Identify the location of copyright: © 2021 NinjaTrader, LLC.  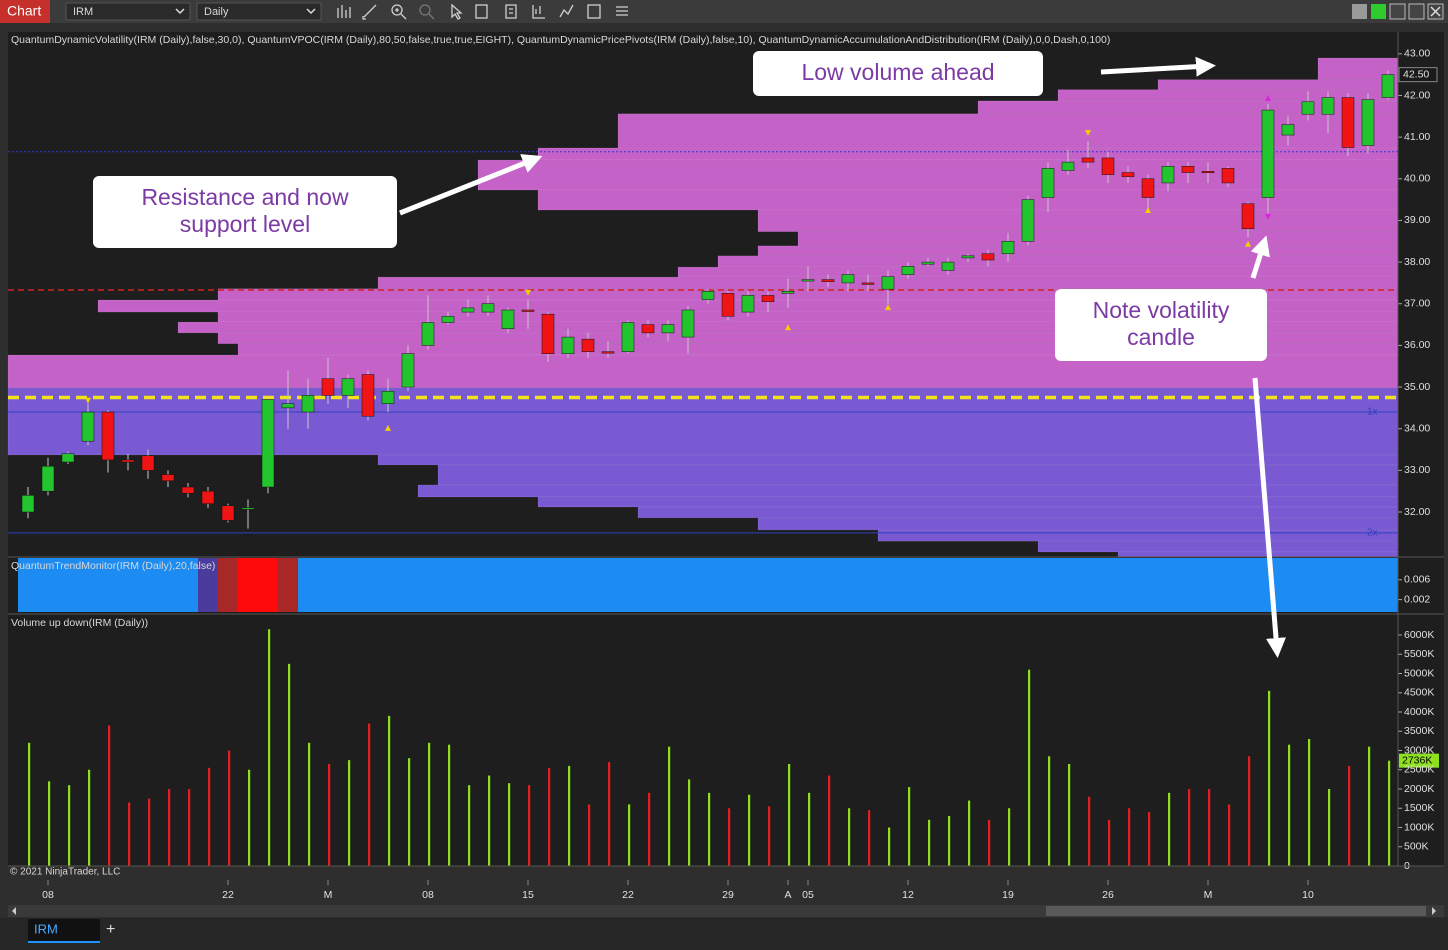
(65, 872).